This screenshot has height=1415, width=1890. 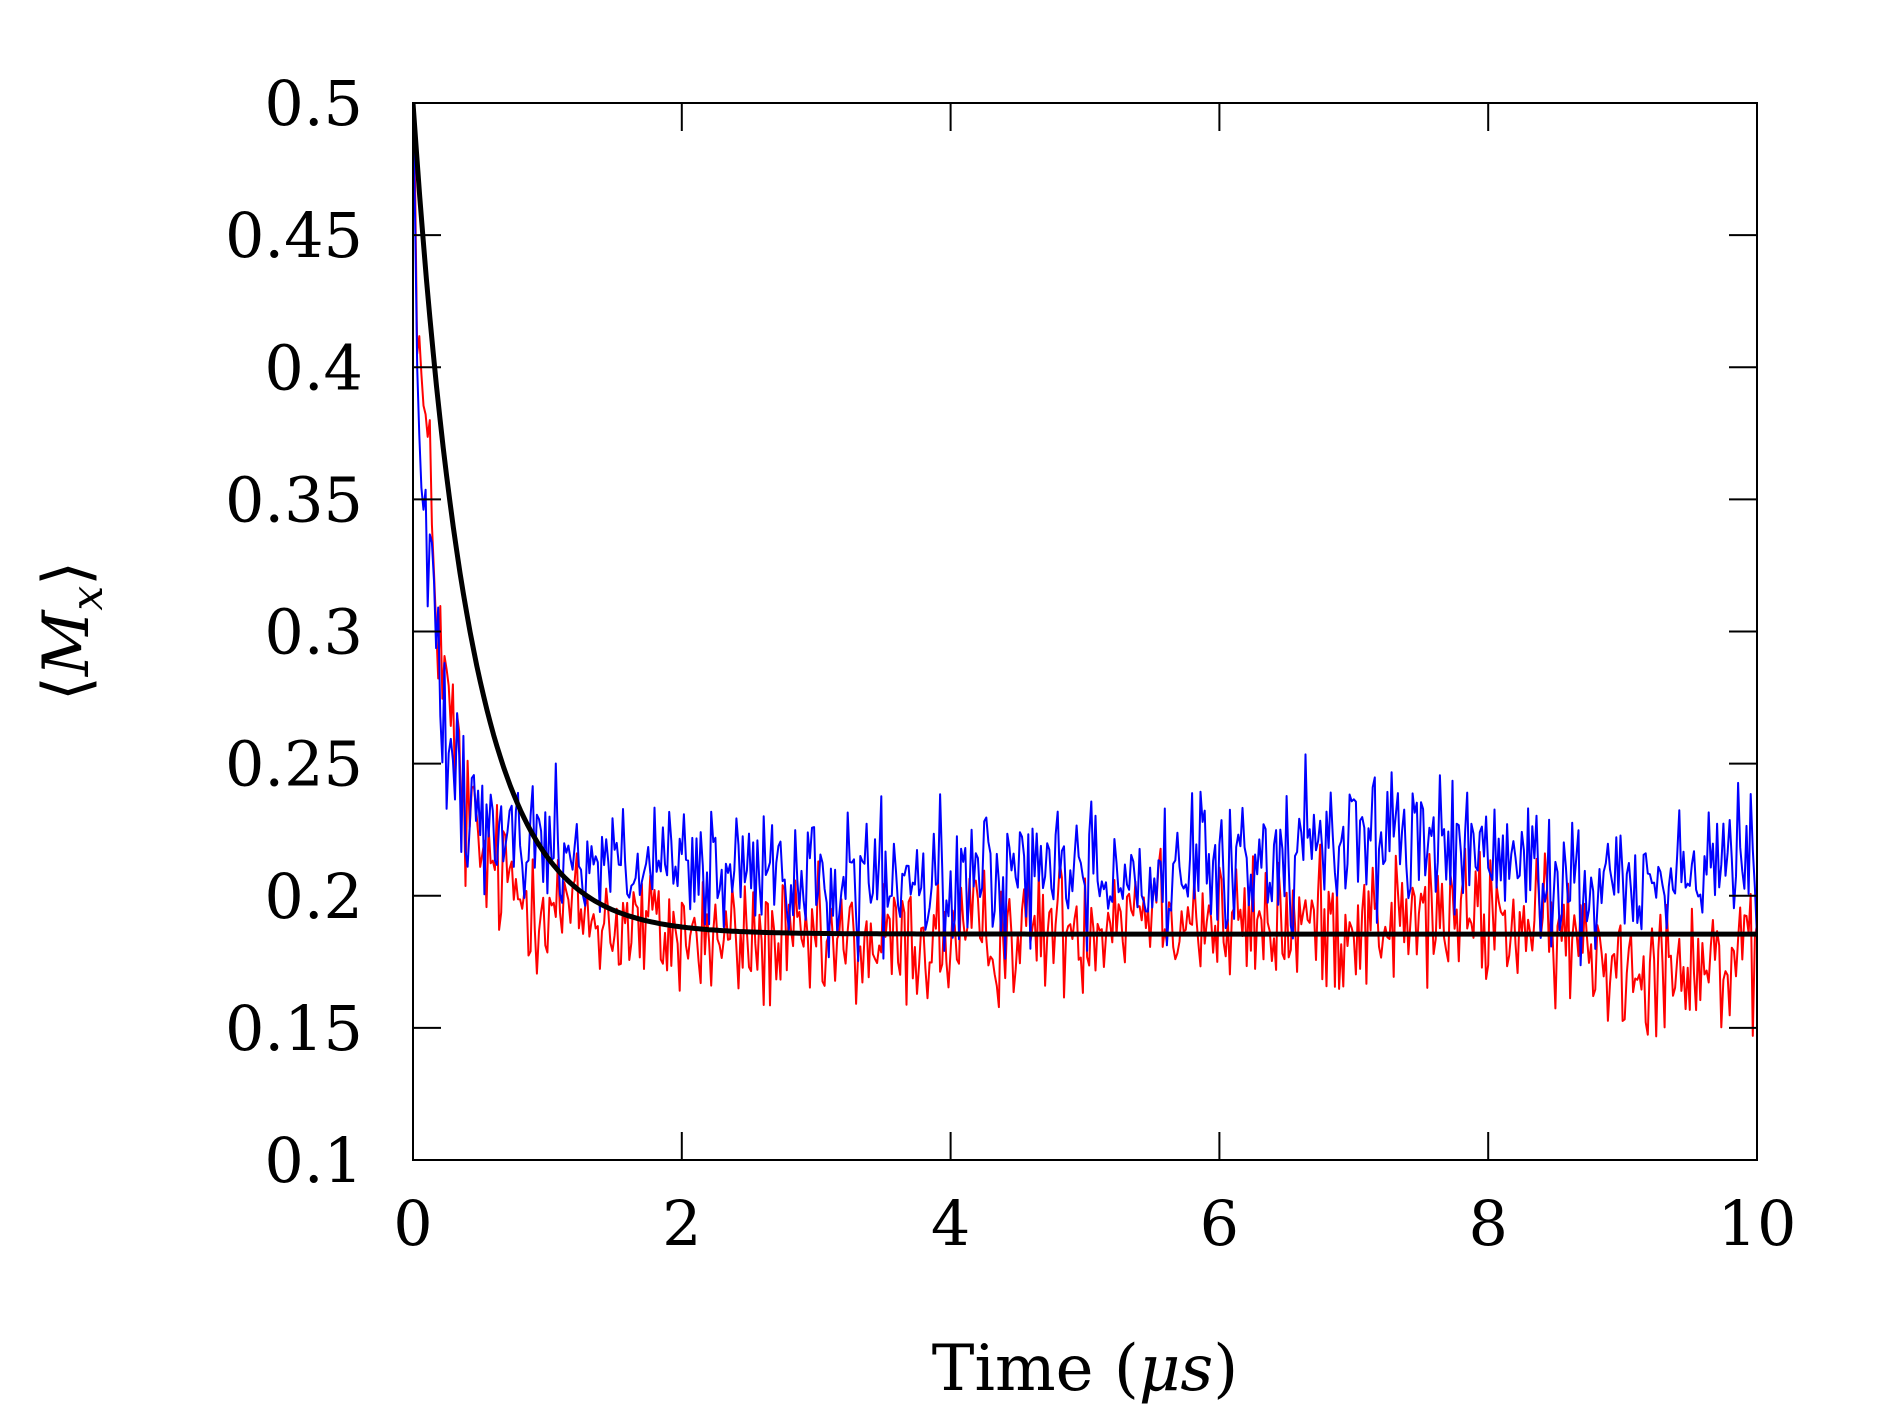 I want to click on y-tick-label: 0.5, so click(x=313, y=103).